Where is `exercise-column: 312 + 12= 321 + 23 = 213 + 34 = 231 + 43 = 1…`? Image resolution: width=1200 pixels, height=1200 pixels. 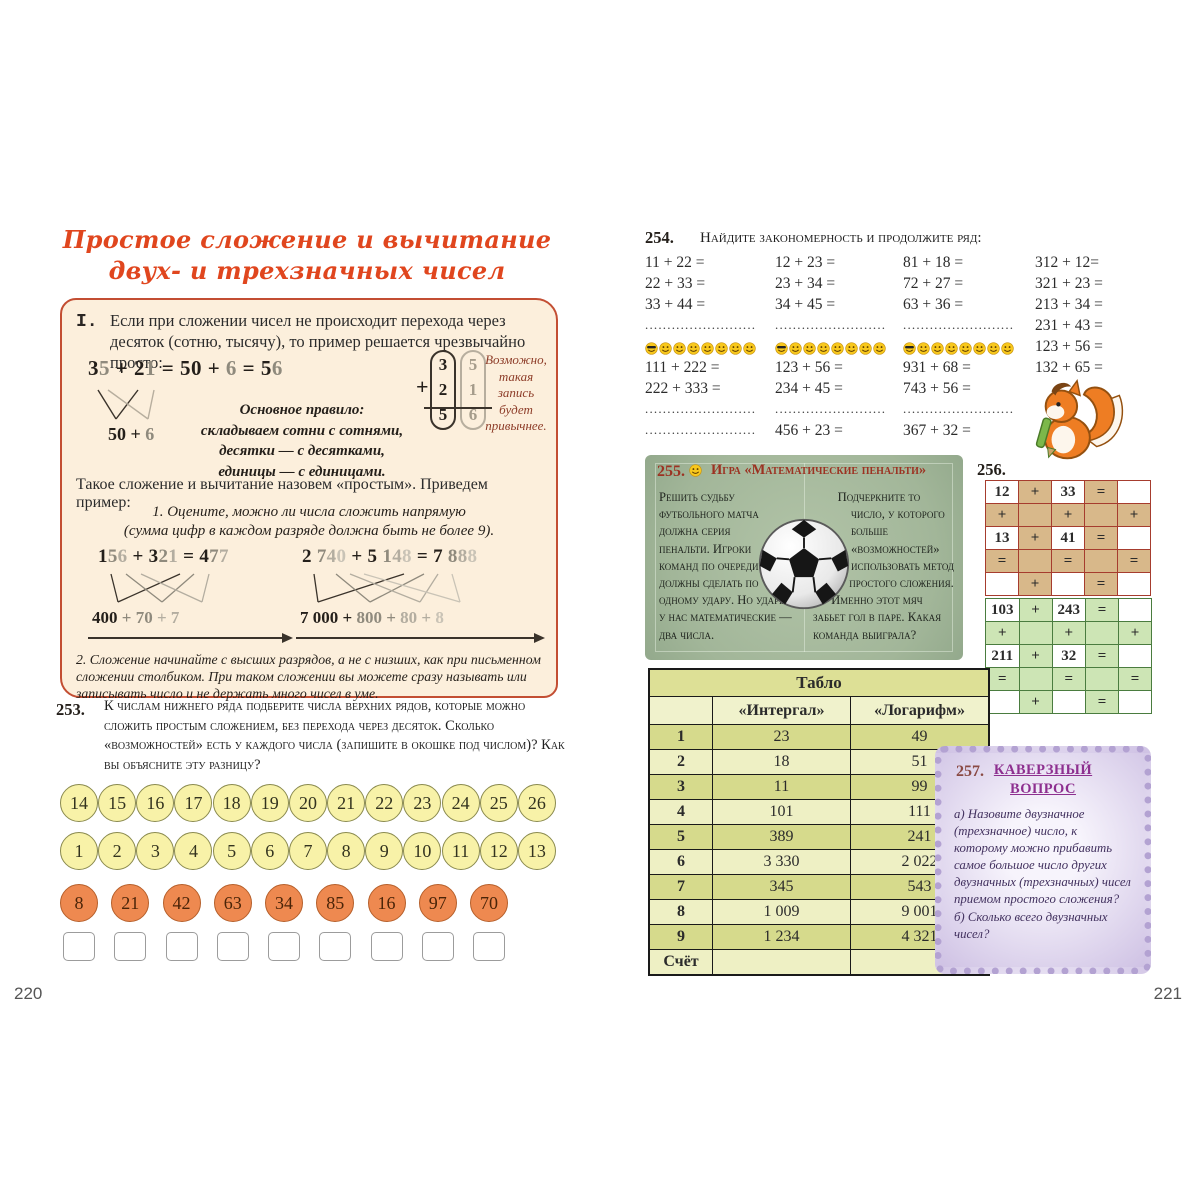
exercise-column: 312 + 12= 321 + 23 = 213 + 34 = 231 + 43 = 1… is located at coordinates (1098, 317).